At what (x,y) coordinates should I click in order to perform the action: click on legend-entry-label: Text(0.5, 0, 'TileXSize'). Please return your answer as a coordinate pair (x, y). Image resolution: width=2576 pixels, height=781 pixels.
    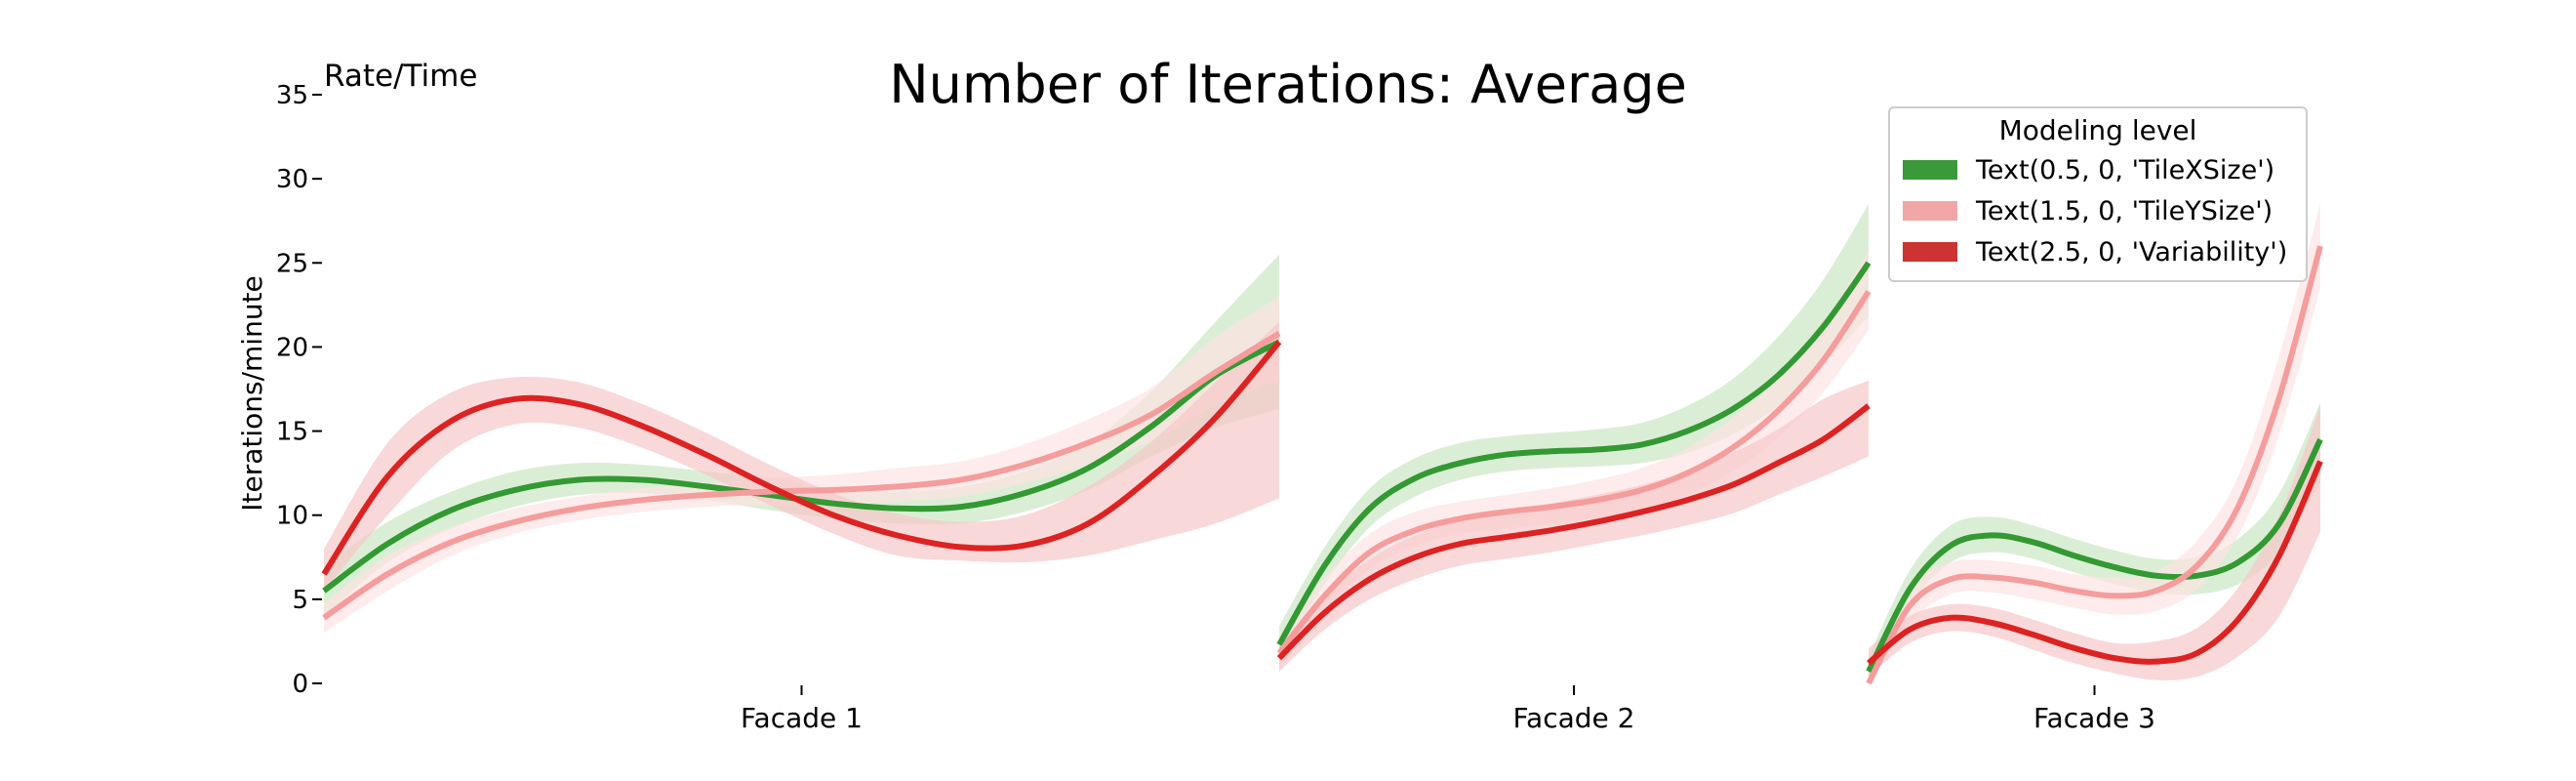
    Looking at the image, I should click on (2124, 170).